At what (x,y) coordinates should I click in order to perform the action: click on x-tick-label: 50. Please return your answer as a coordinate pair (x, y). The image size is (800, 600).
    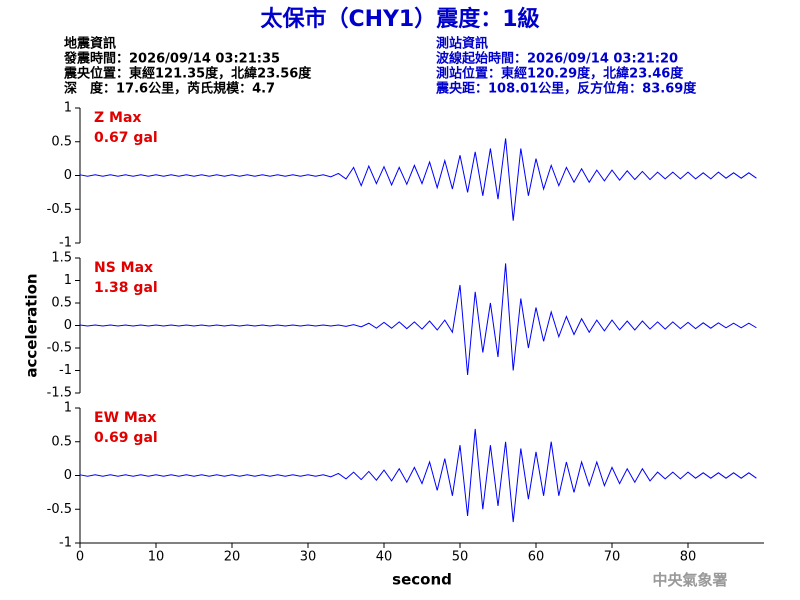
    Looking at the image, I should click on (460, 557).